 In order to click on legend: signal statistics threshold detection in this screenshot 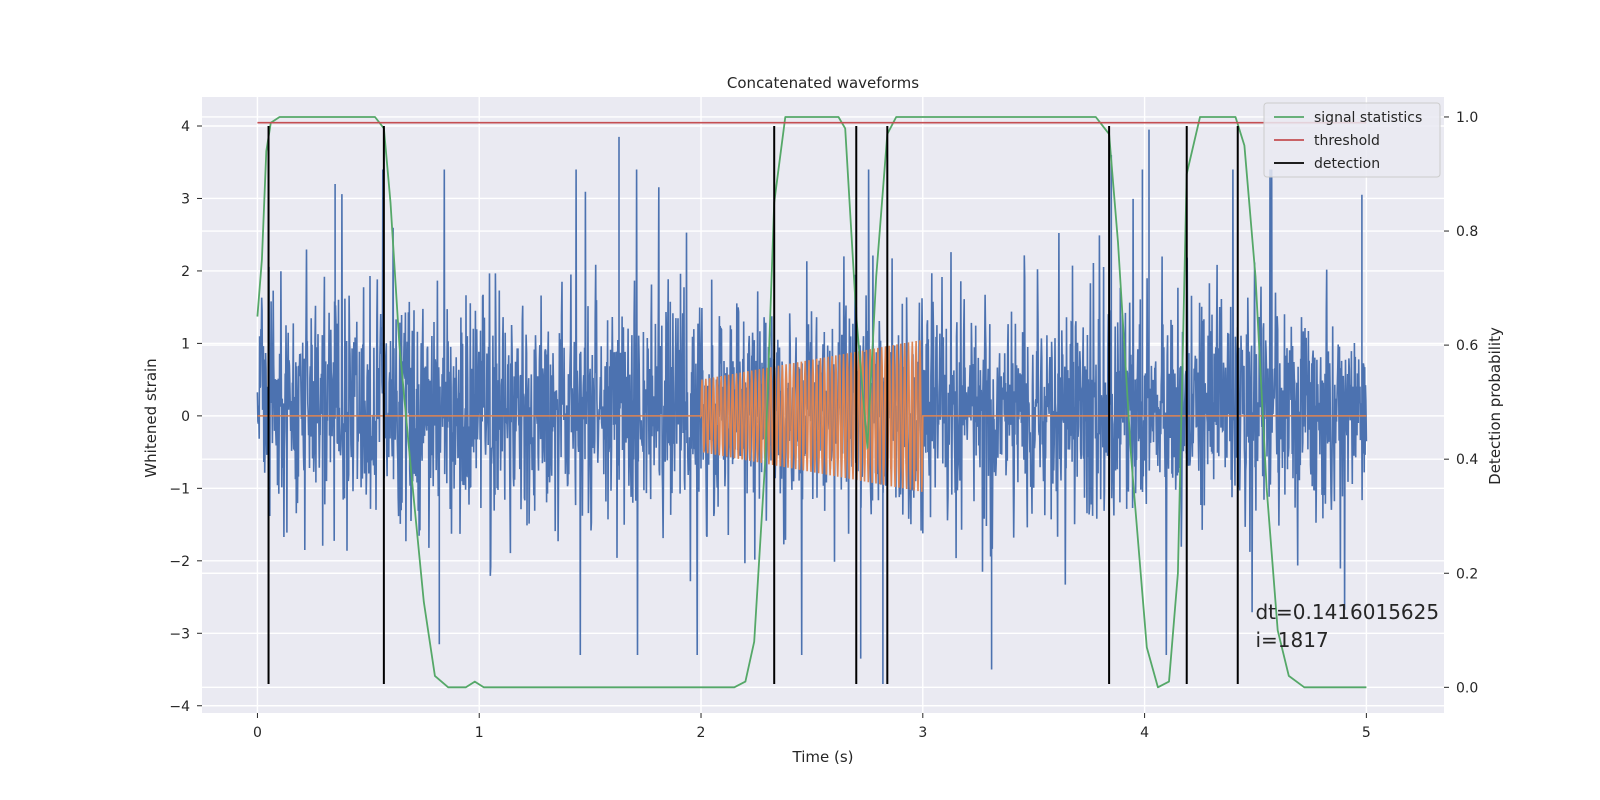, I will do `click(1352, 140)`.